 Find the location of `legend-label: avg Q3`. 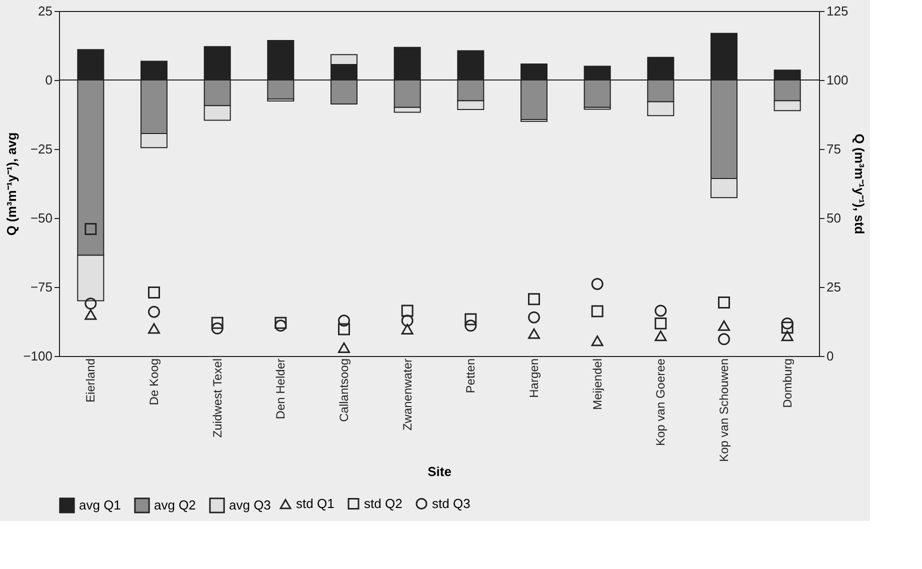

legend-label: avg Q3 is located at coordinates (250, 504).